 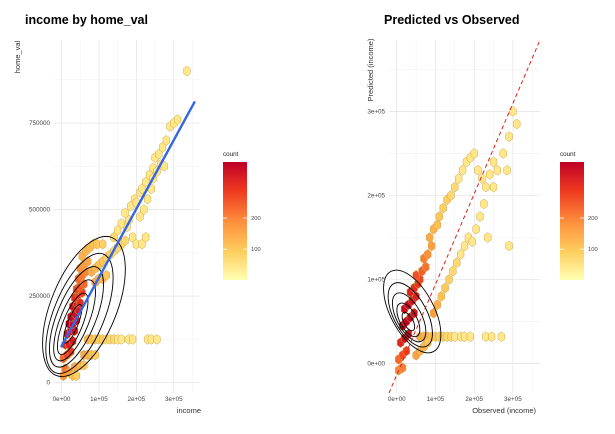 I want to click on density-contours-income-by-home-val, so click(x=84, y=306).